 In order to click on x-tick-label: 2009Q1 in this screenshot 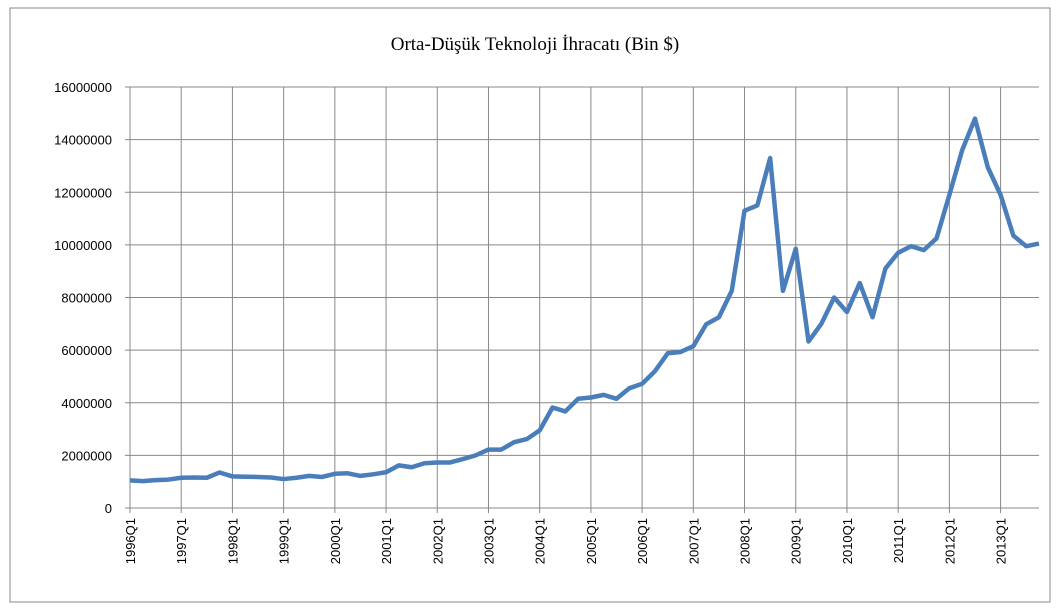, I will do `click(796, 541)`.